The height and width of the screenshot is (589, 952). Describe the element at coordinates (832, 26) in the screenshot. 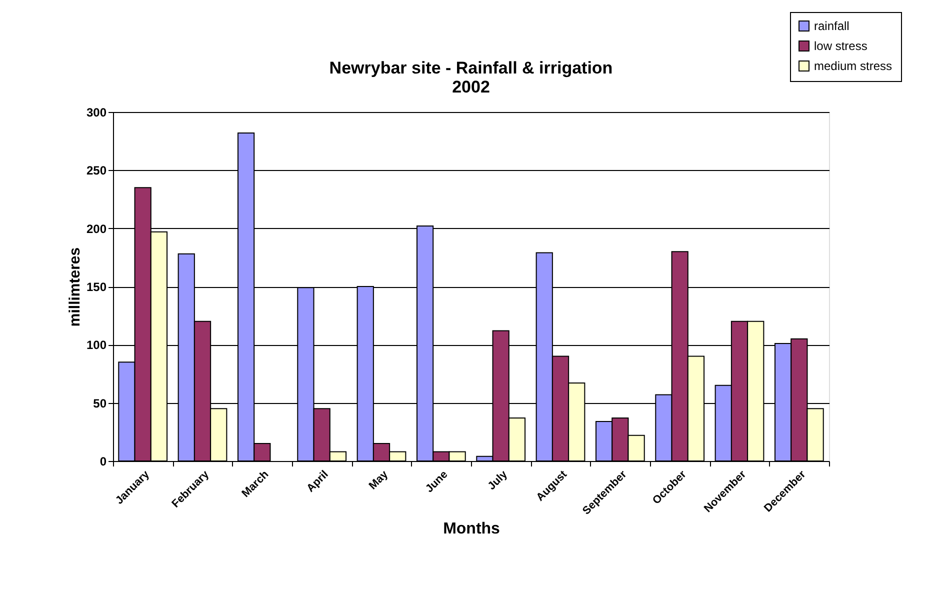

I see `legend-label: rainfall` at that location.